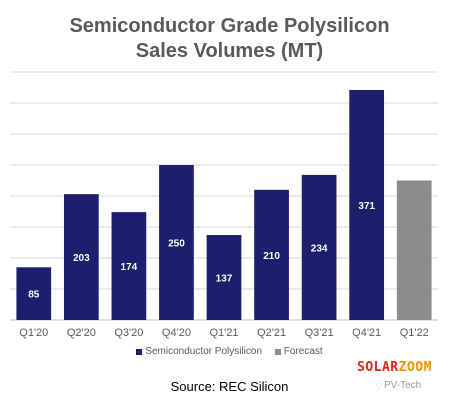  I want to click on solarzoom-logo-part-1: SOLAR, so click(378, 367).